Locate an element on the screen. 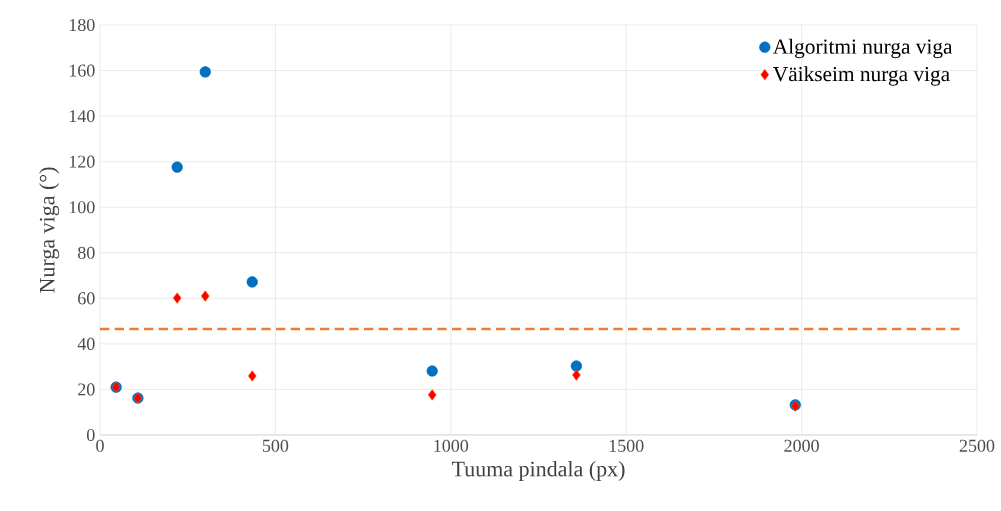 The width and height of the screenshot is (1001, 511). y-tick-label: 40 is located at coordinates (86, 343).